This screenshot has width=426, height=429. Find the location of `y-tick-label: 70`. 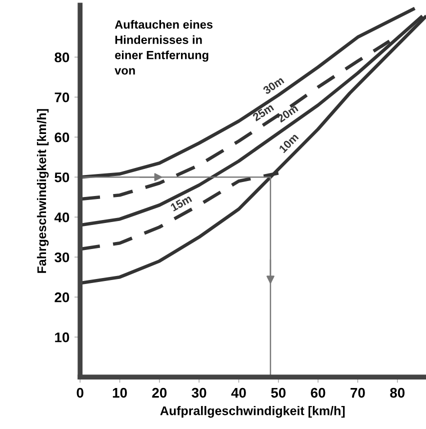

y-tick-label: 70 is located at coordinates (62, 97).